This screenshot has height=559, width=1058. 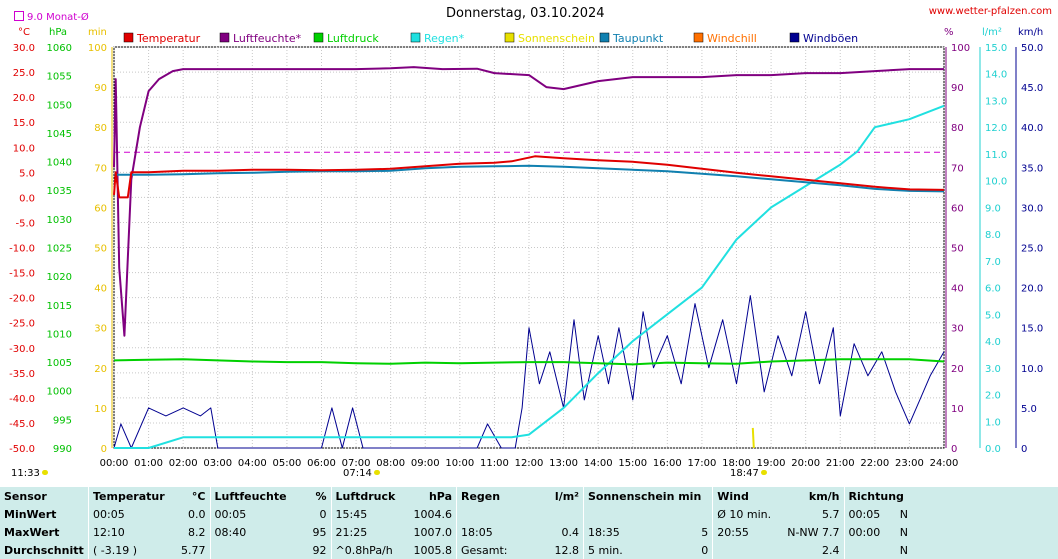 What do you see at coordinates (957, 409) in the screenshot?
I see `humidity-tick-label: 10` at bounding box center [957, 409].